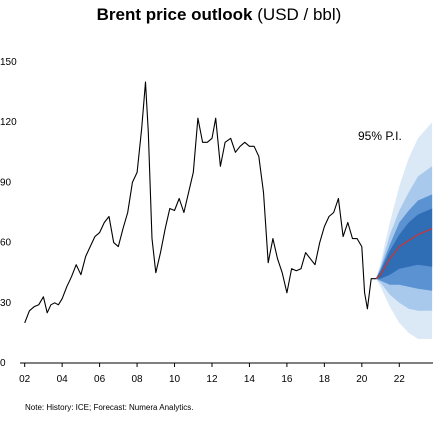  I want to click on x-tick-label: 22, so click(400, 379).